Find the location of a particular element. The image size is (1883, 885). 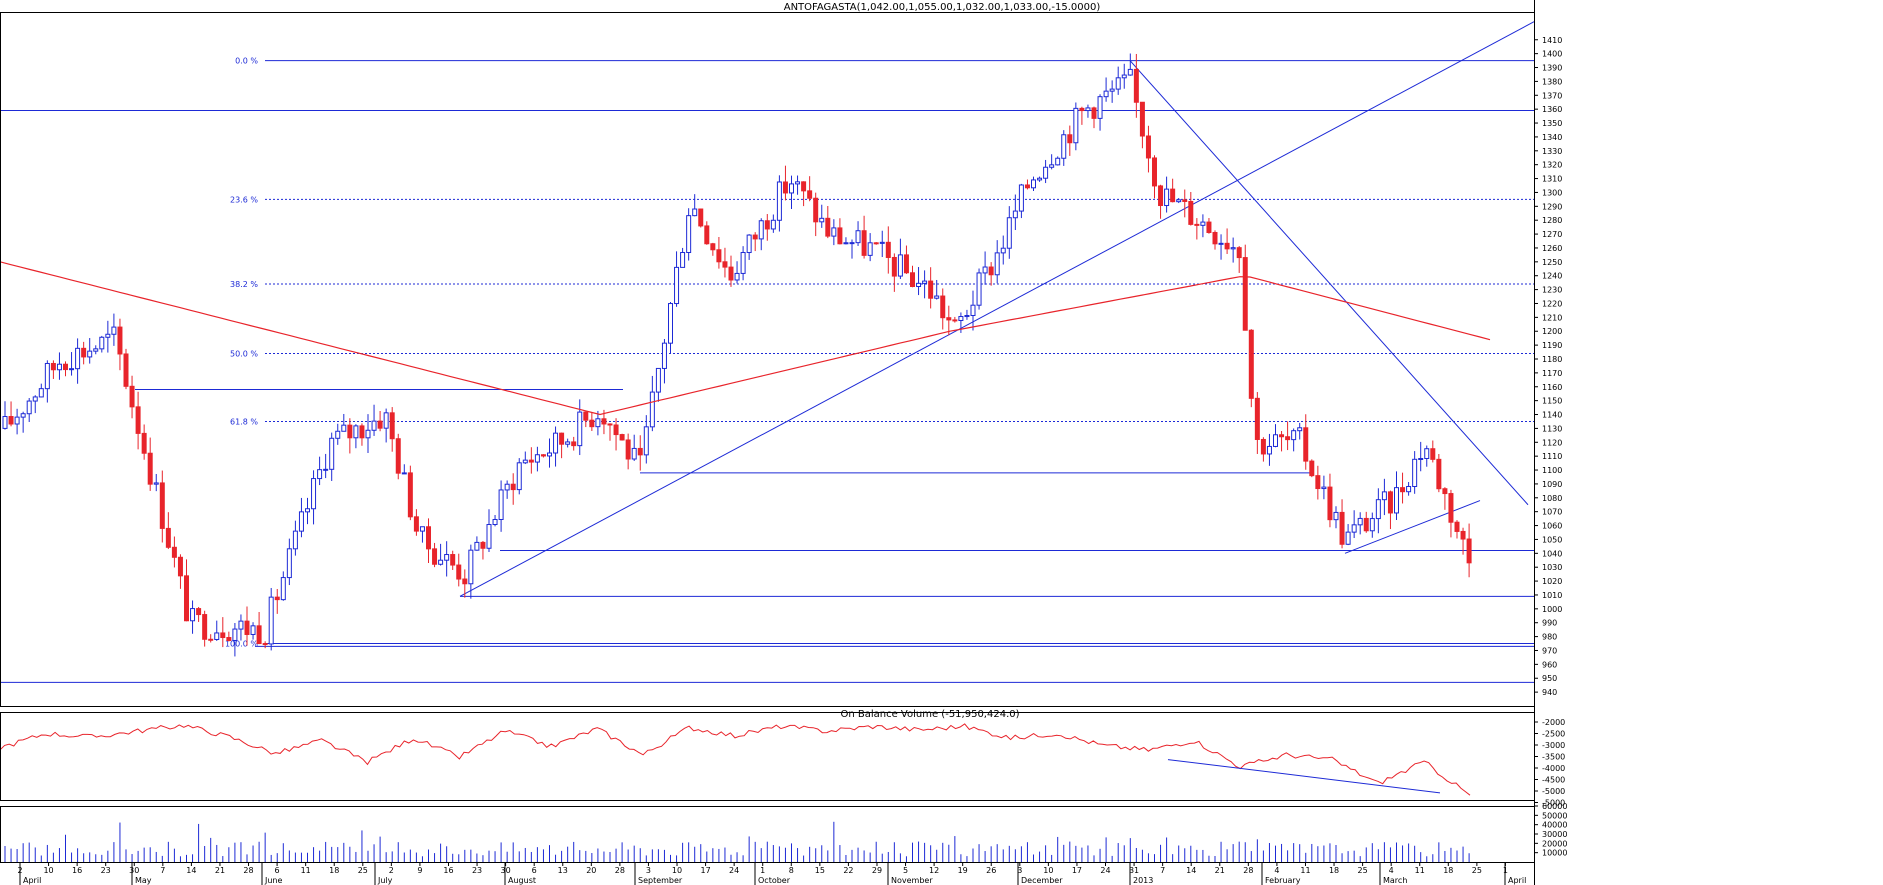

month-label: November is located at coordinates (912, 880).